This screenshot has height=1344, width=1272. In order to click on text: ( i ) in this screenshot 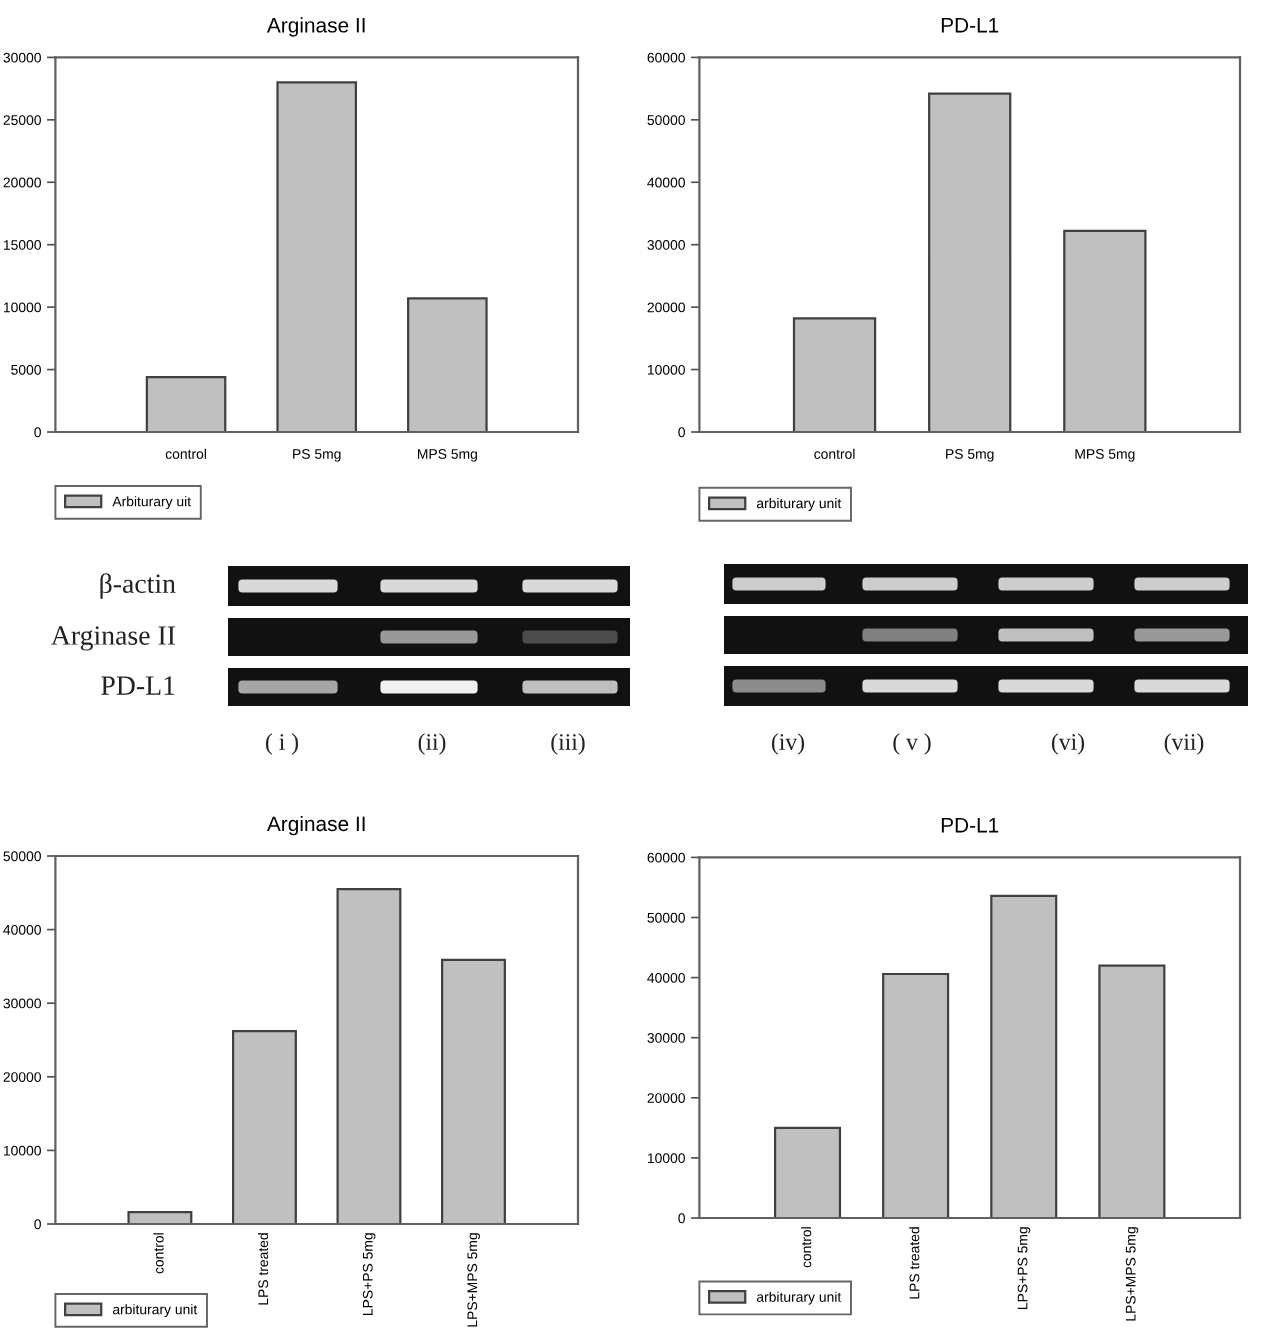, I will do `click(282, 744)`.